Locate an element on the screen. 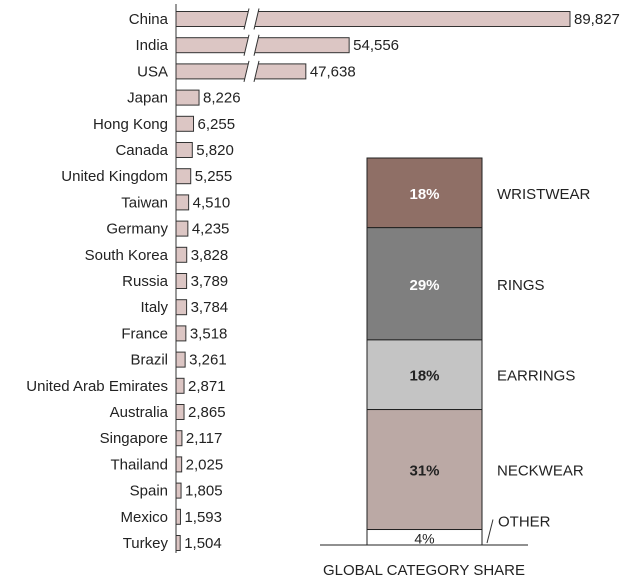 Image resolution: width=640 pixels, height=581 pixels. segment-name-label: NECKWEAR is located at coordinates (540, 471).